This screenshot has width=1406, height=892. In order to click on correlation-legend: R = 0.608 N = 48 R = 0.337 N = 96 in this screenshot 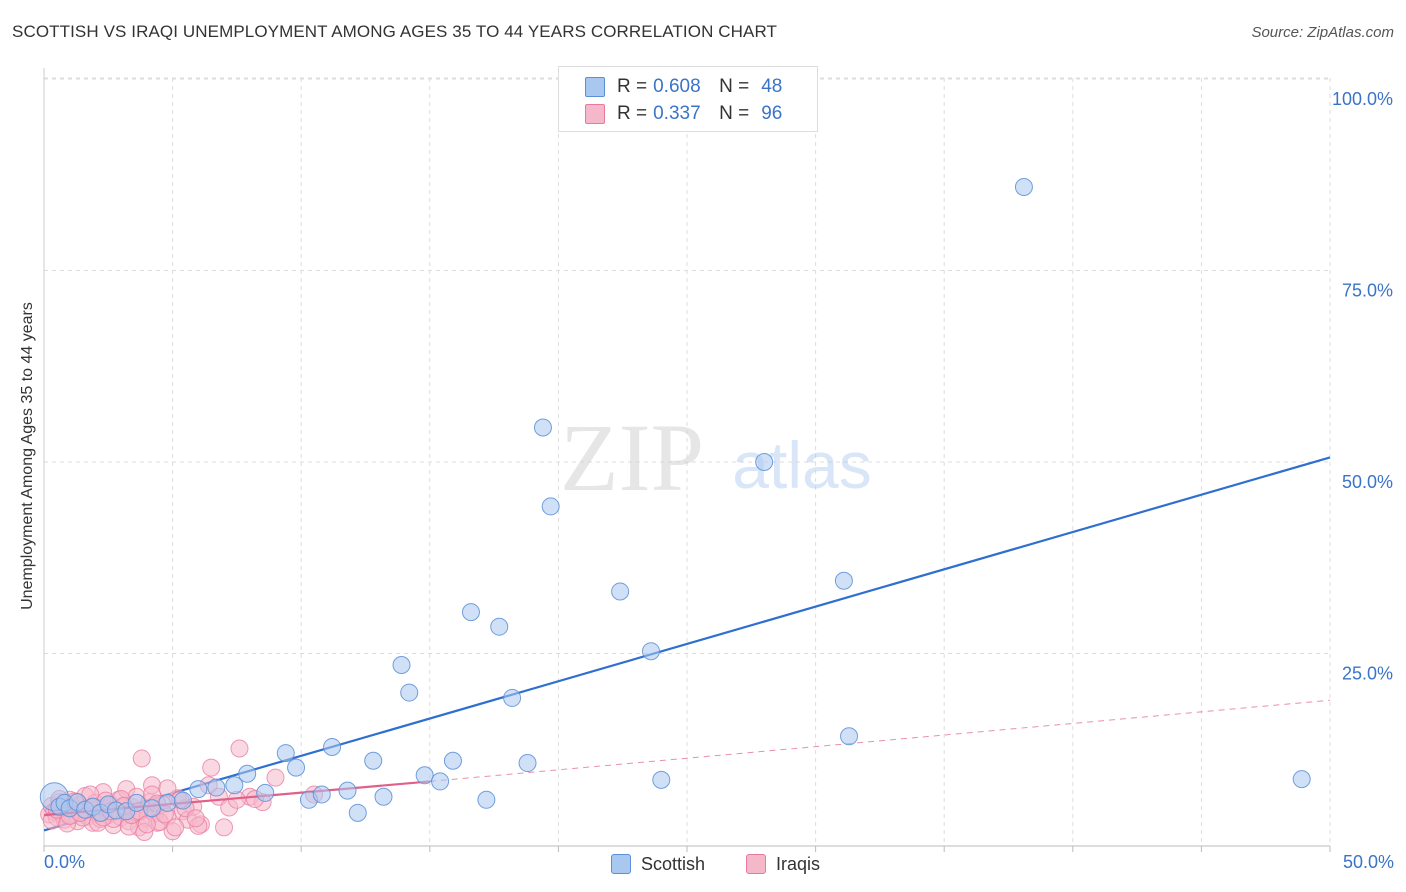, I will do `click(688, 99)`.